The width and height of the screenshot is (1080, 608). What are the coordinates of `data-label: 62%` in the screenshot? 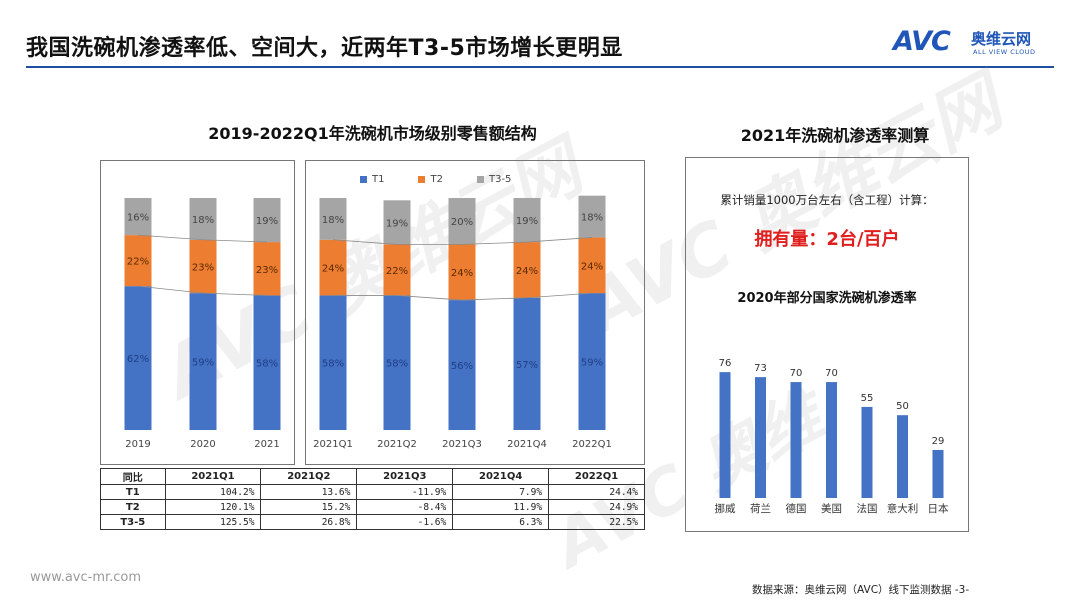 It's located at (138, 359).